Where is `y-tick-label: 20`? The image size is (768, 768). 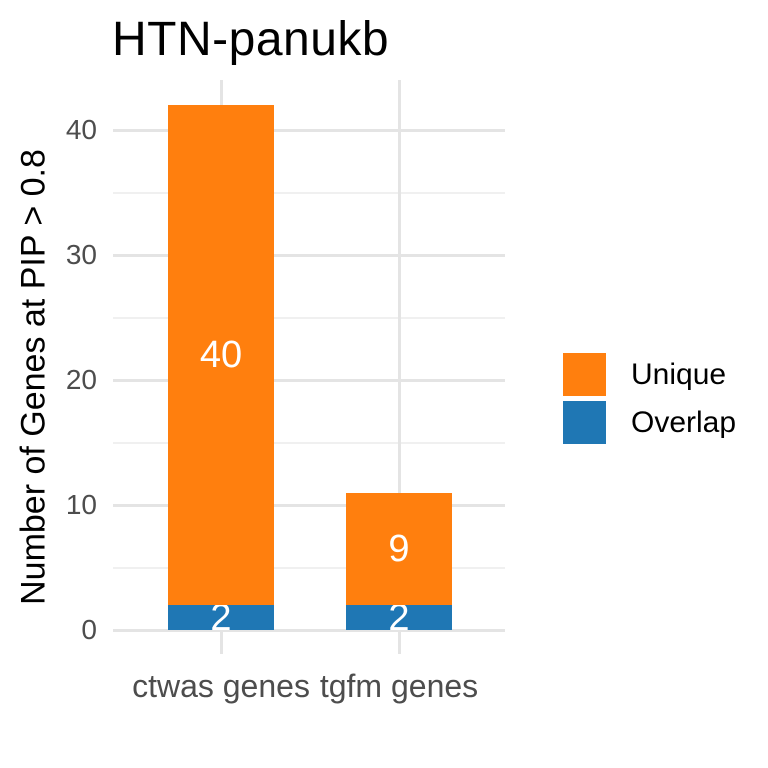 y-tick-label: 20 is located at coordinates (81, 379).